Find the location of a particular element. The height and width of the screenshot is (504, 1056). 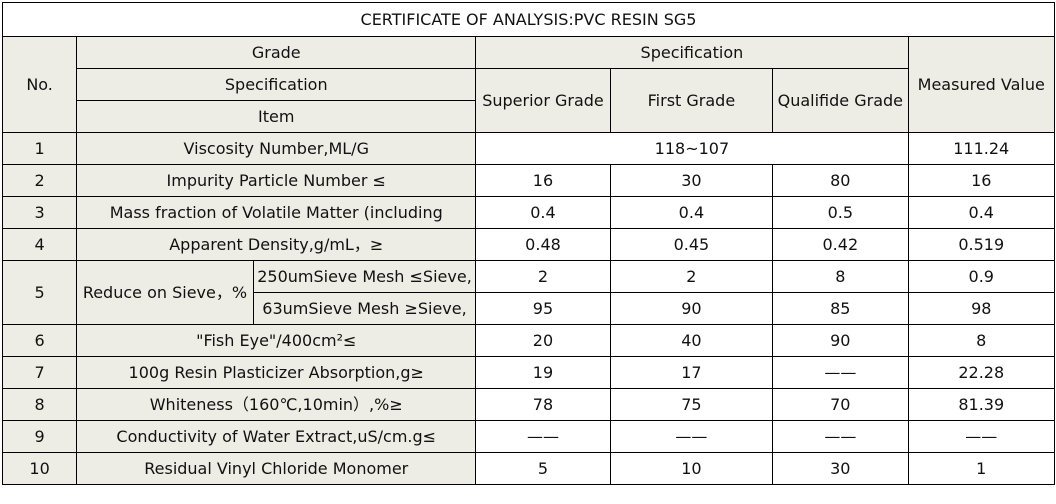

row-first: —— is located at coordinates (691, 436).